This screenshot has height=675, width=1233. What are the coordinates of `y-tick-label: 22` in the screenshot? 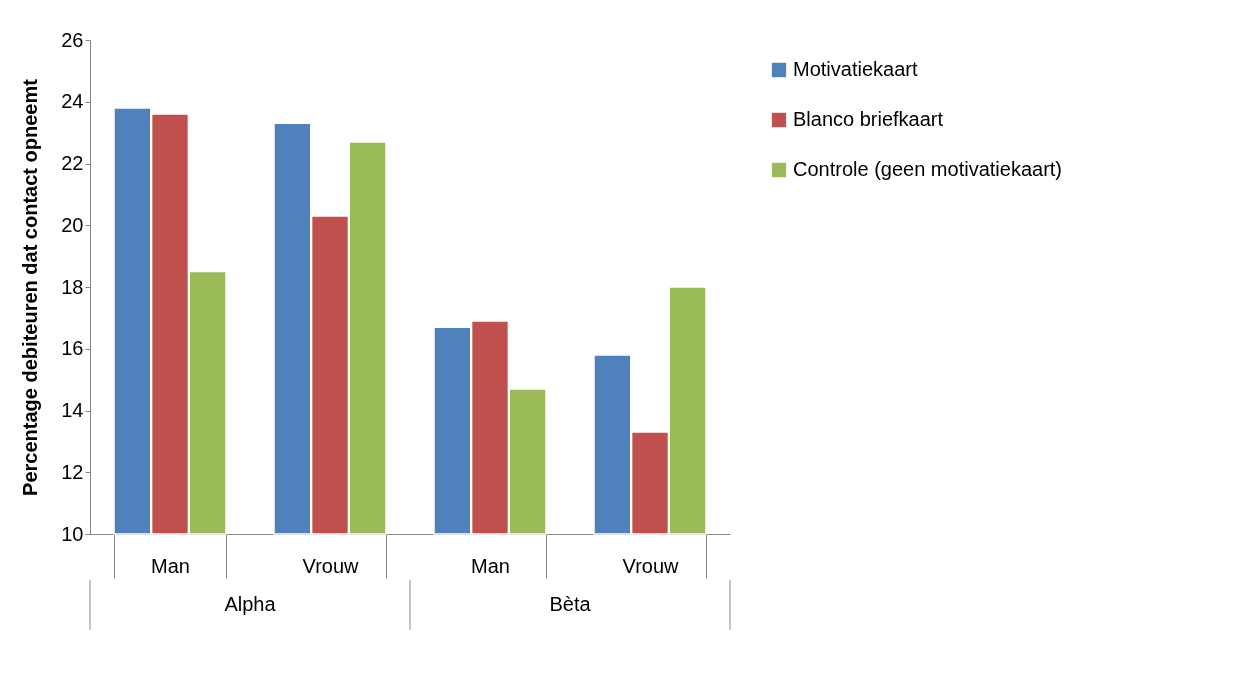 It's located at (72, 163).